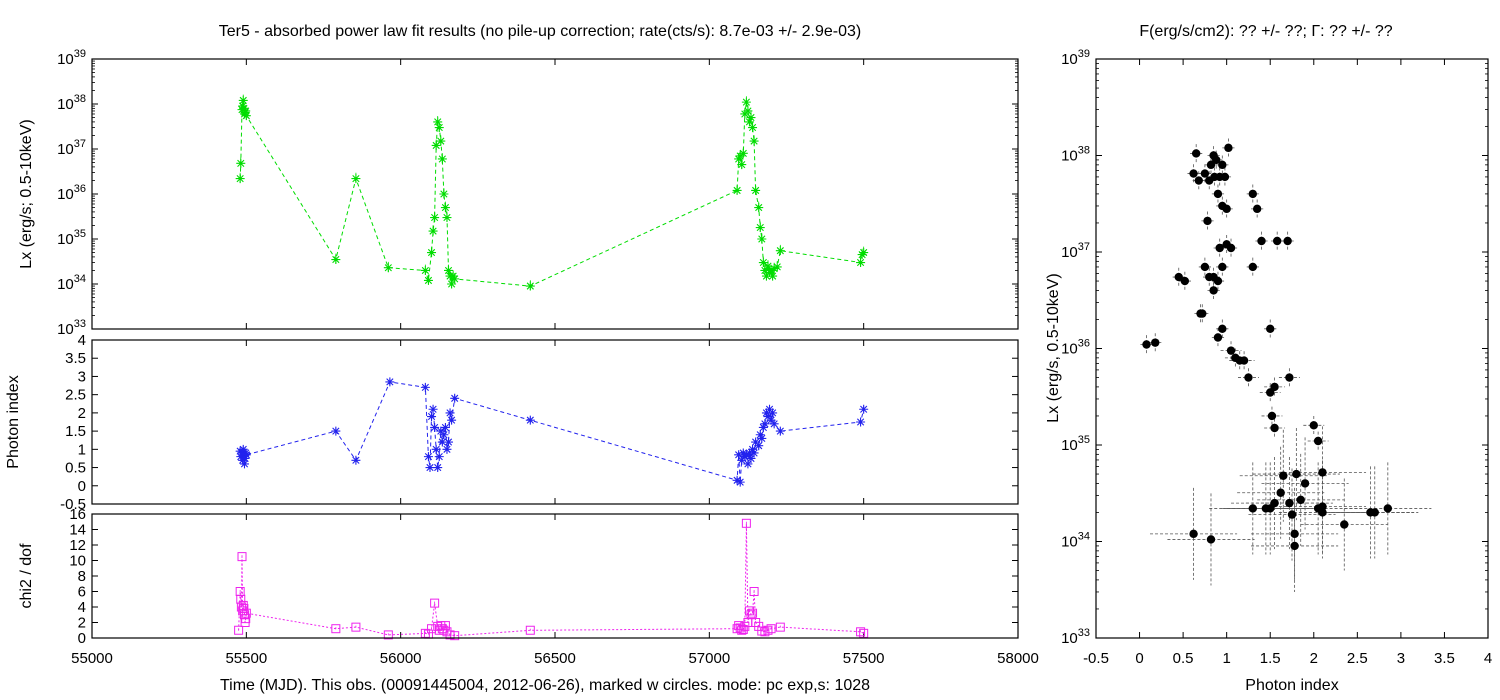 Image resolution: width=1500 pixels, height=700 pixels. Describe the element at coordinates (75, 431) in the screenshot. I see `photon-ytick-label-4: 1.5` at that location.